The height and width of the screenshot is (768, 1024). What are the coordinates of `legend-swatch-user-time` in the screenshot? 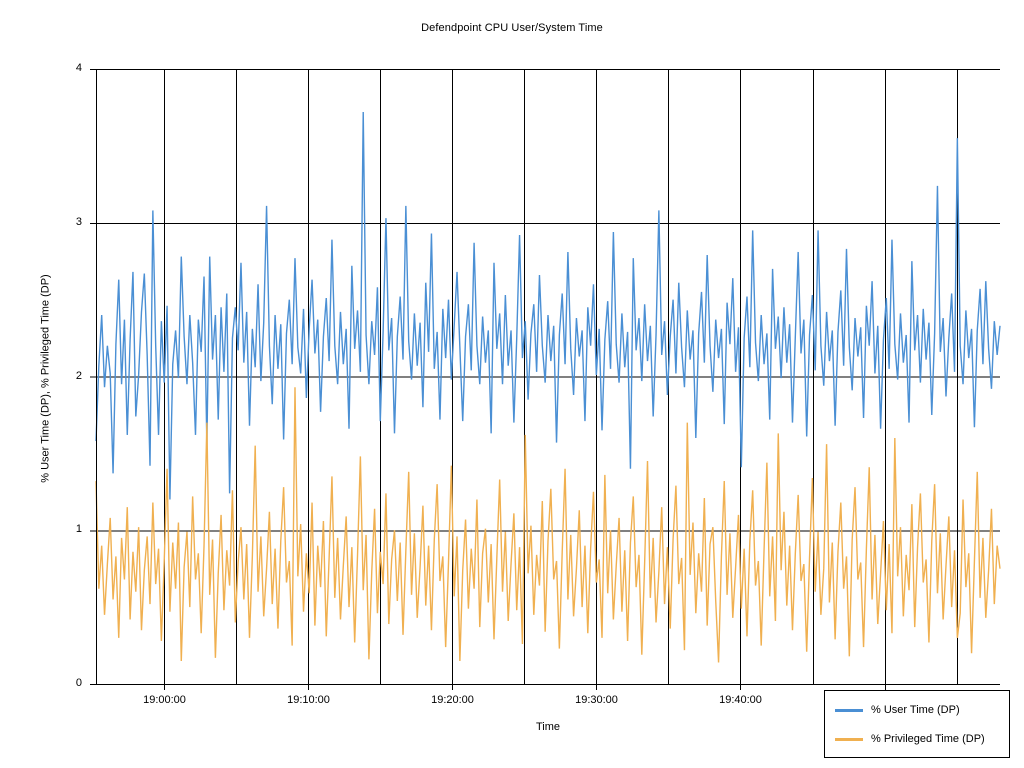 It's located at (849, 710).